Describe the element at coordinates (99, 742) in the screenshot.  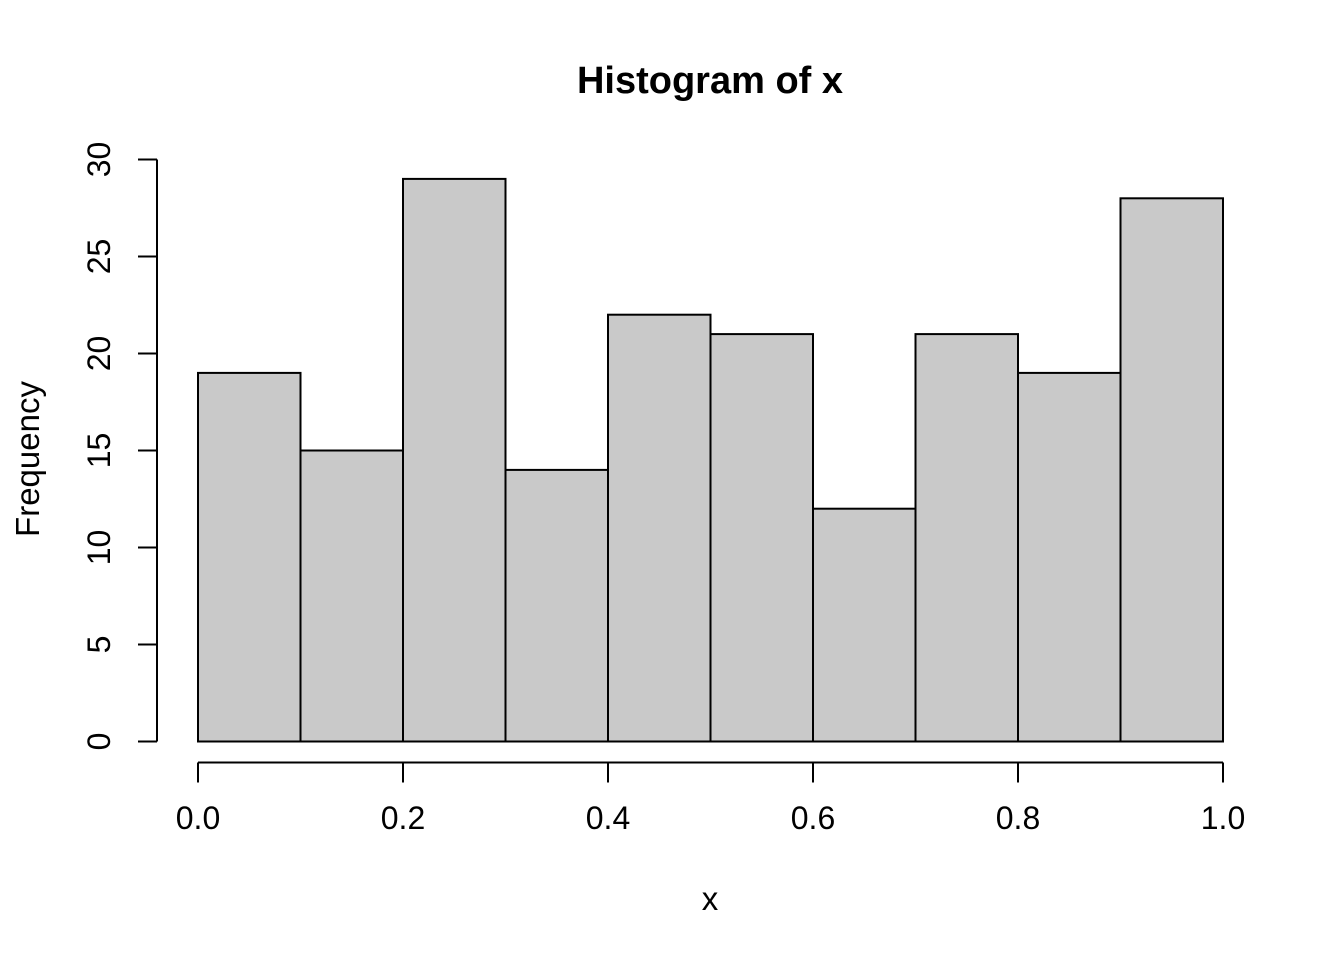
I see `y-tick-label: 0` at that location.